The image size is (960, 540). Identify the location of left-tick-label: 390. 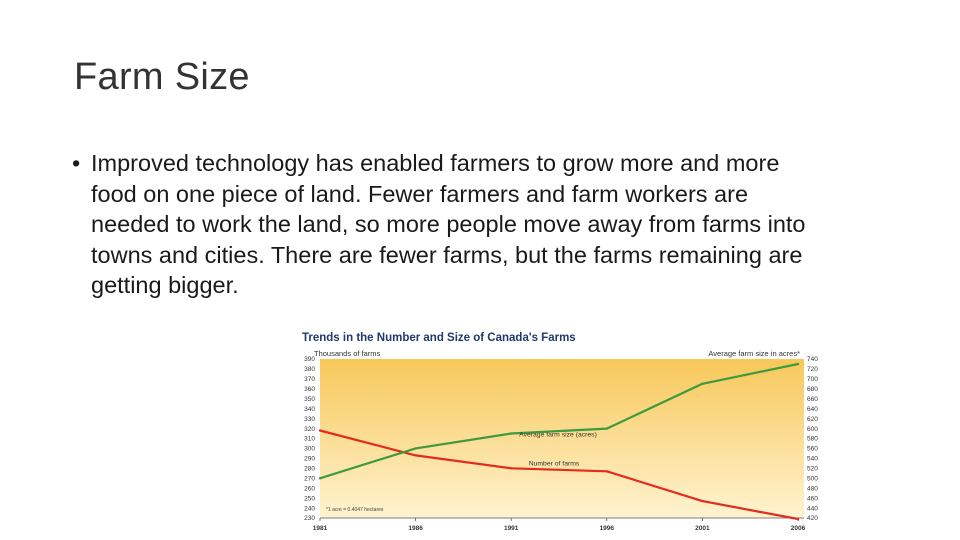
(309, 359).